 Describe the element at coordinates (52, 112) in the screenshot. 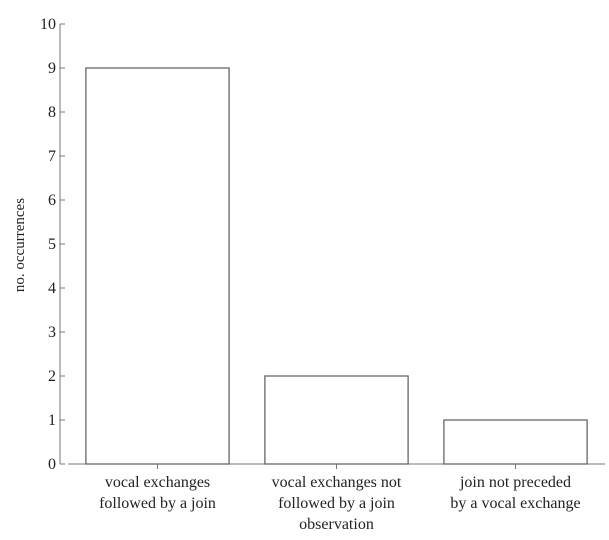

I see `y-tick-label: 8` at that location.